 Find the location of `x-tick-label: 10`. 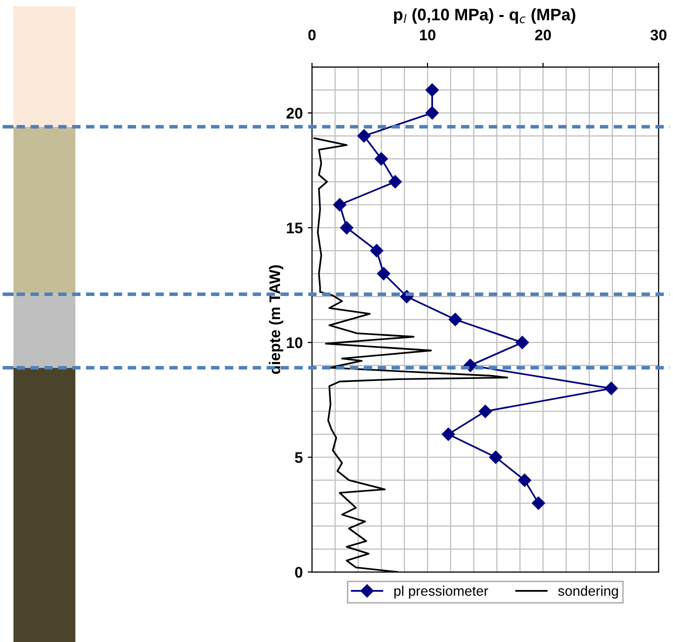

x-tick-label: 10 is located at coordinates (428, 35).